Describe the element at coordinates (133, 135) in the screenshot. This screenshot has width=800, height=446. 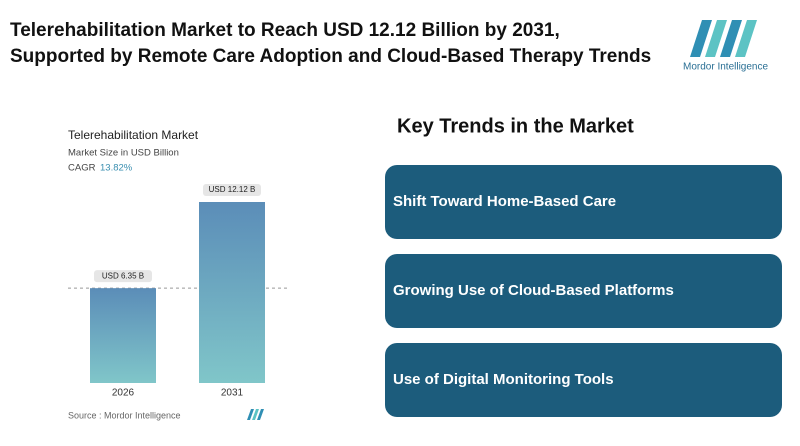
I see `chart-title: Telerehabilitation Market` at that location.